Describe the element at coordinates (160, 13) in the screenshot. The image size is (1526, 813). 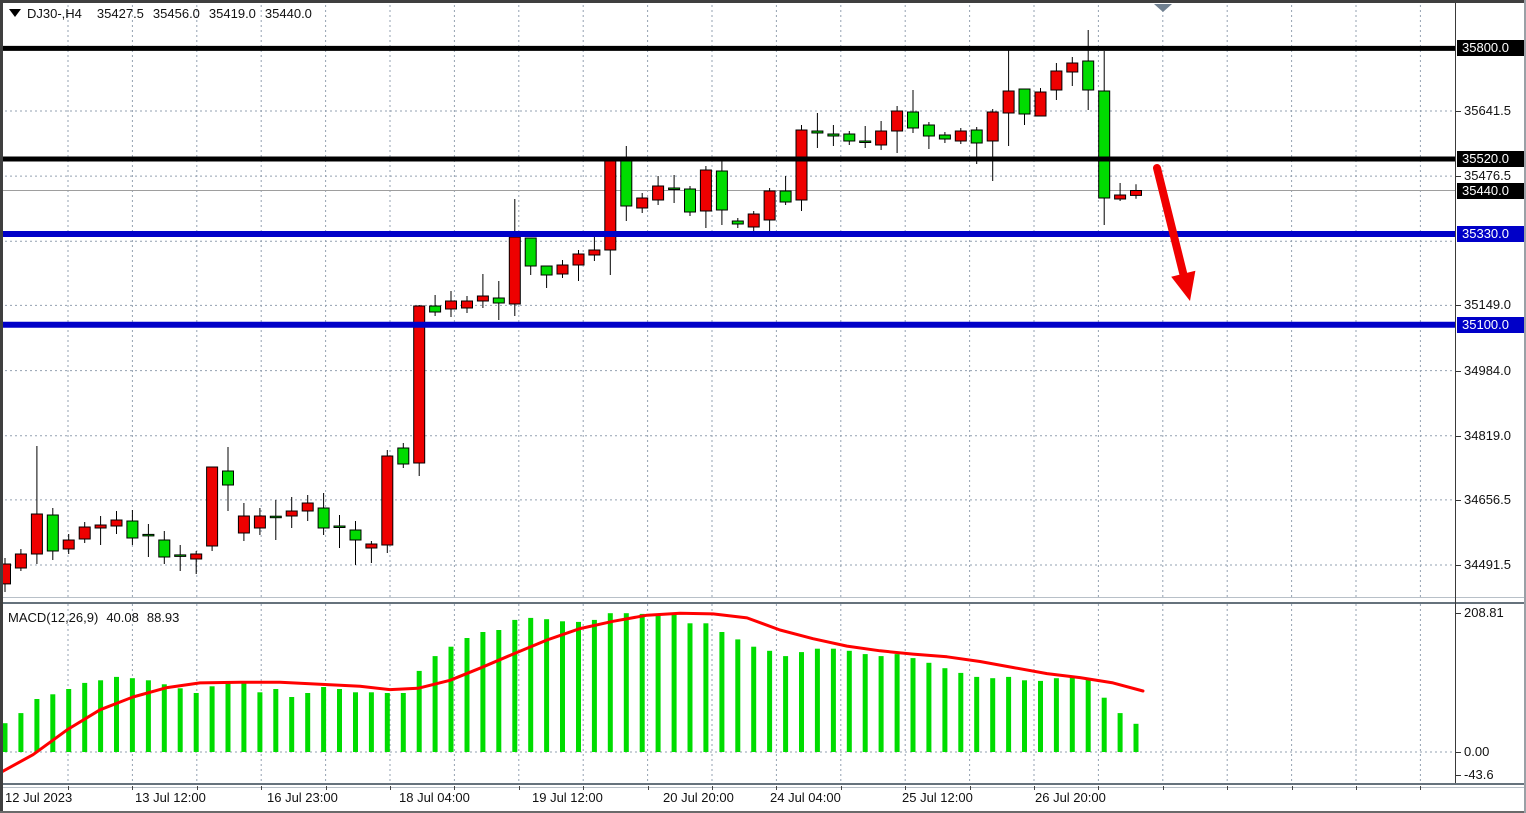
I see `chart-title: DJ30-,H4 35427.5 35456.0 35419.0 35440.0` at that location.